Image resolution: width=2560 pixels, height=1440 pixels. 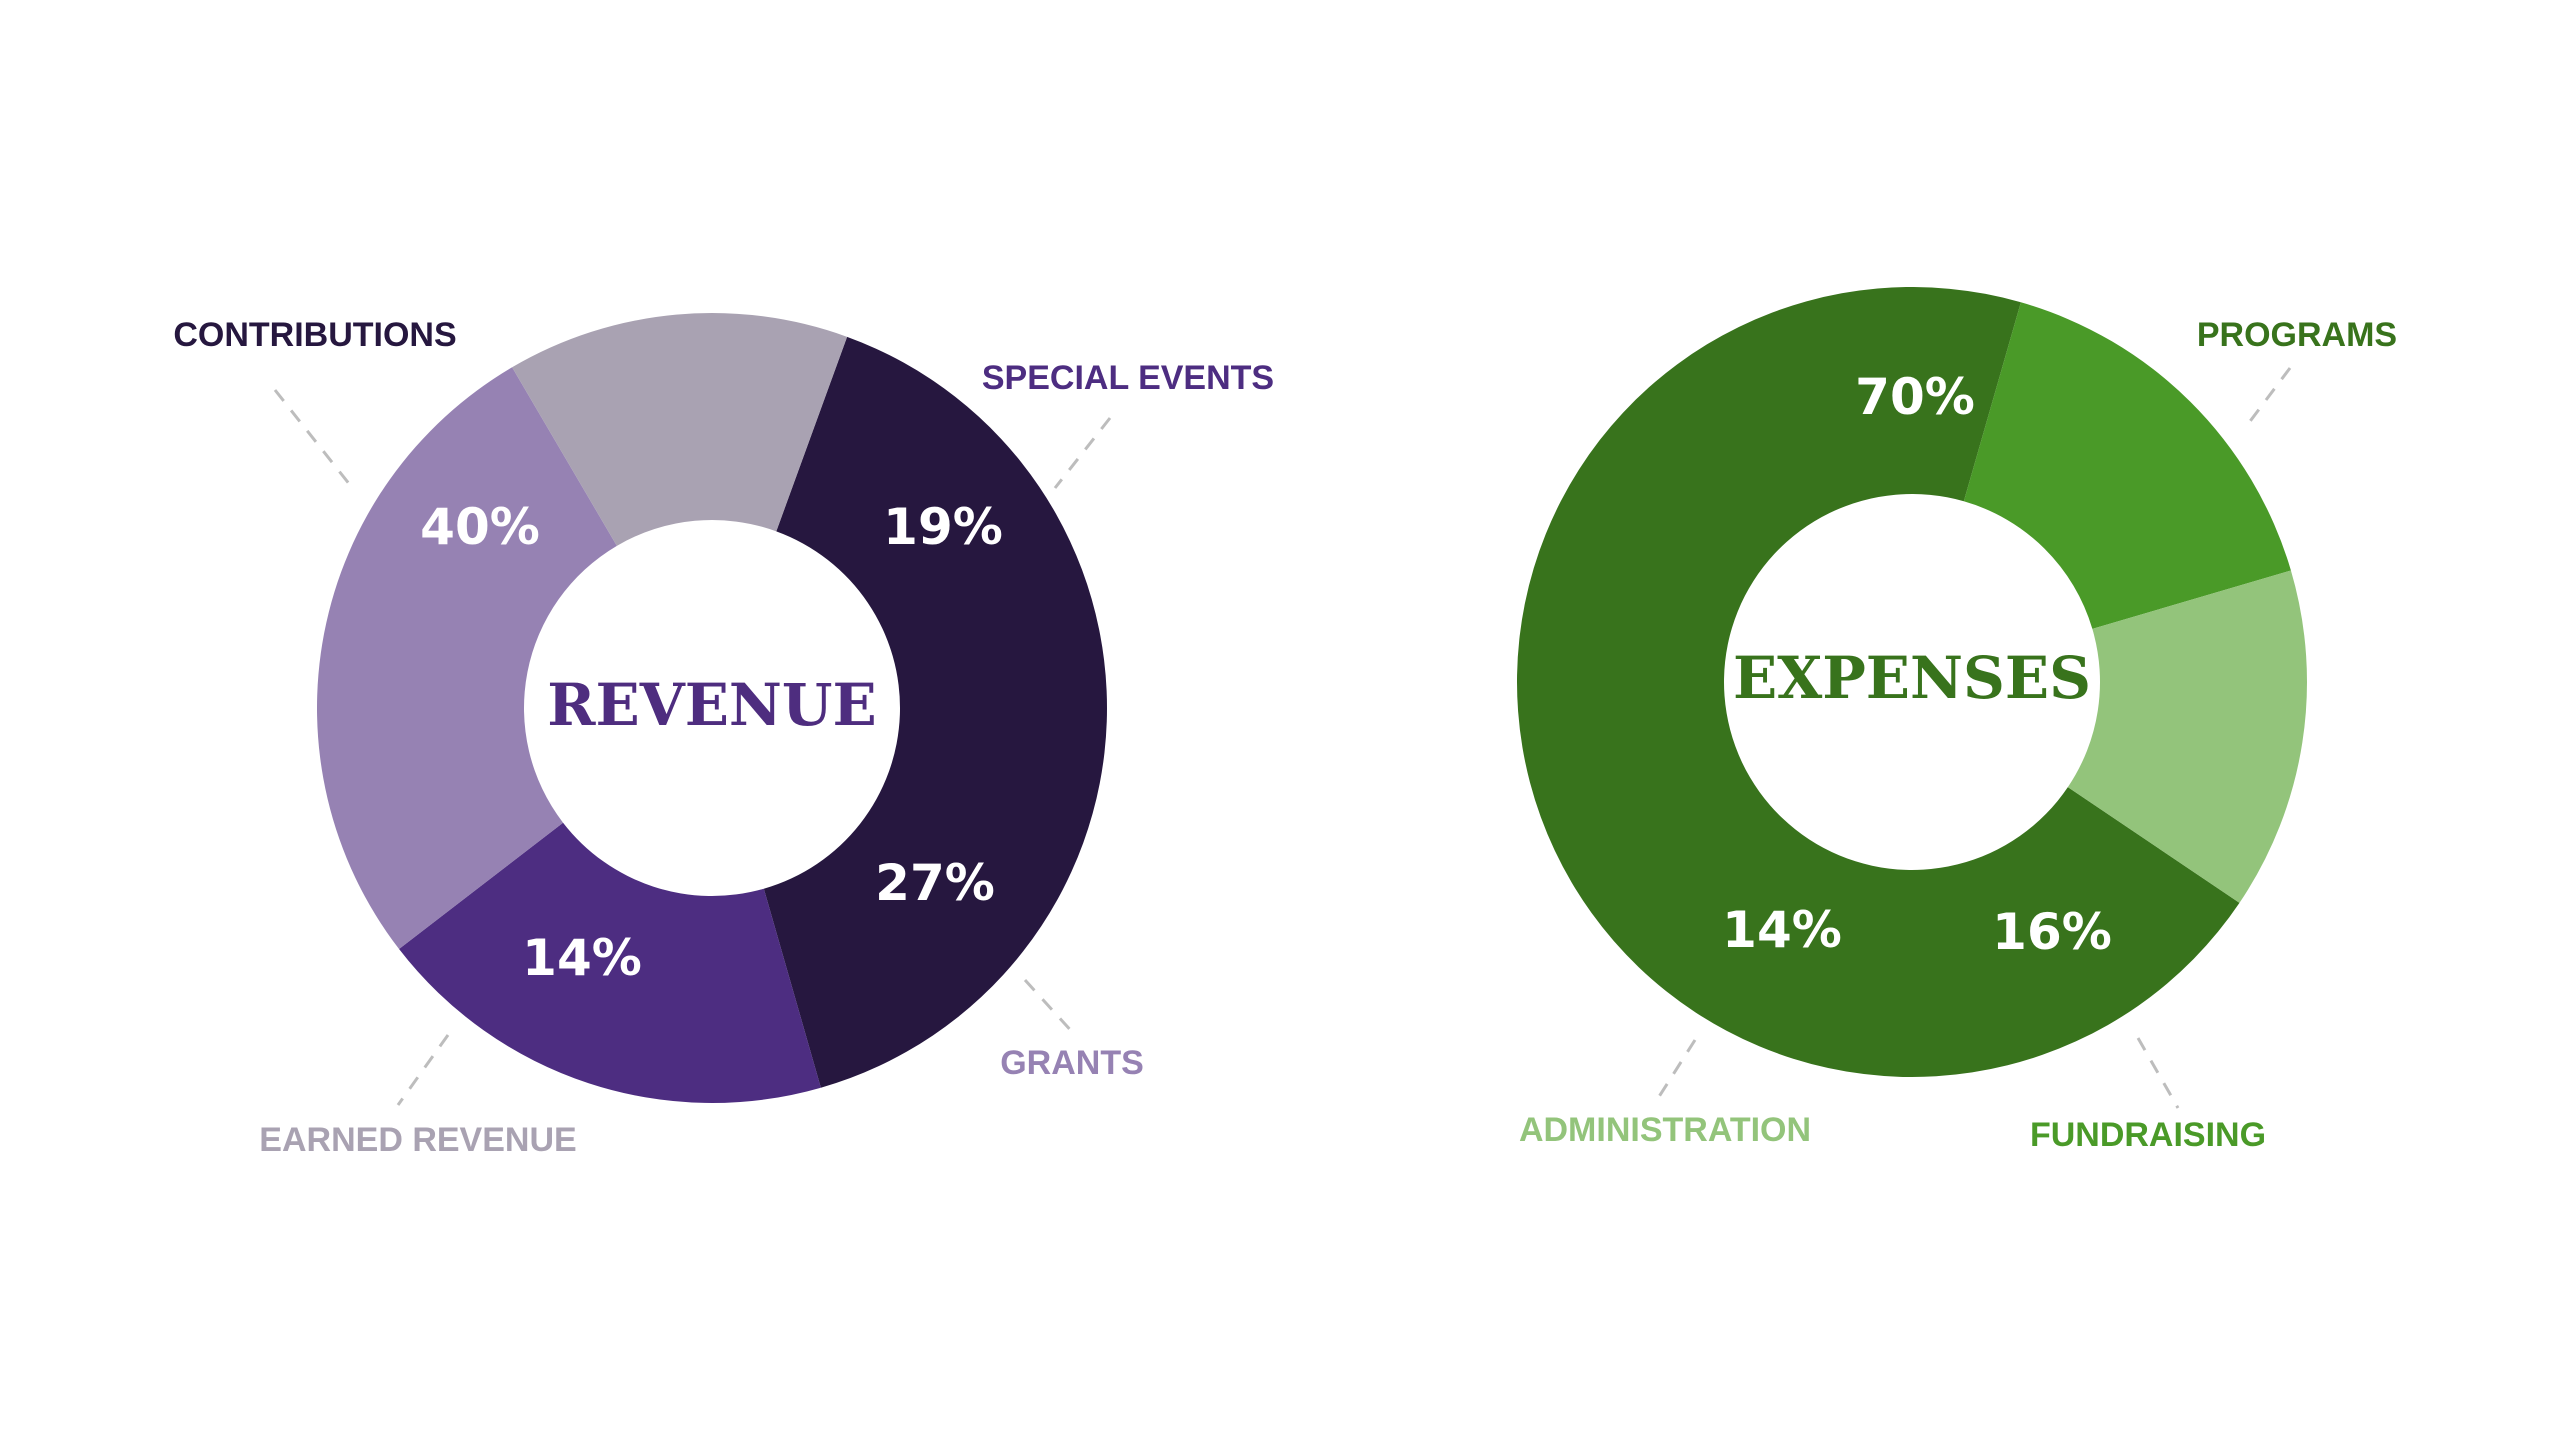 I want to click on category-label-contributions: CONTRIBUTIONS, so click(x=314, y=335).